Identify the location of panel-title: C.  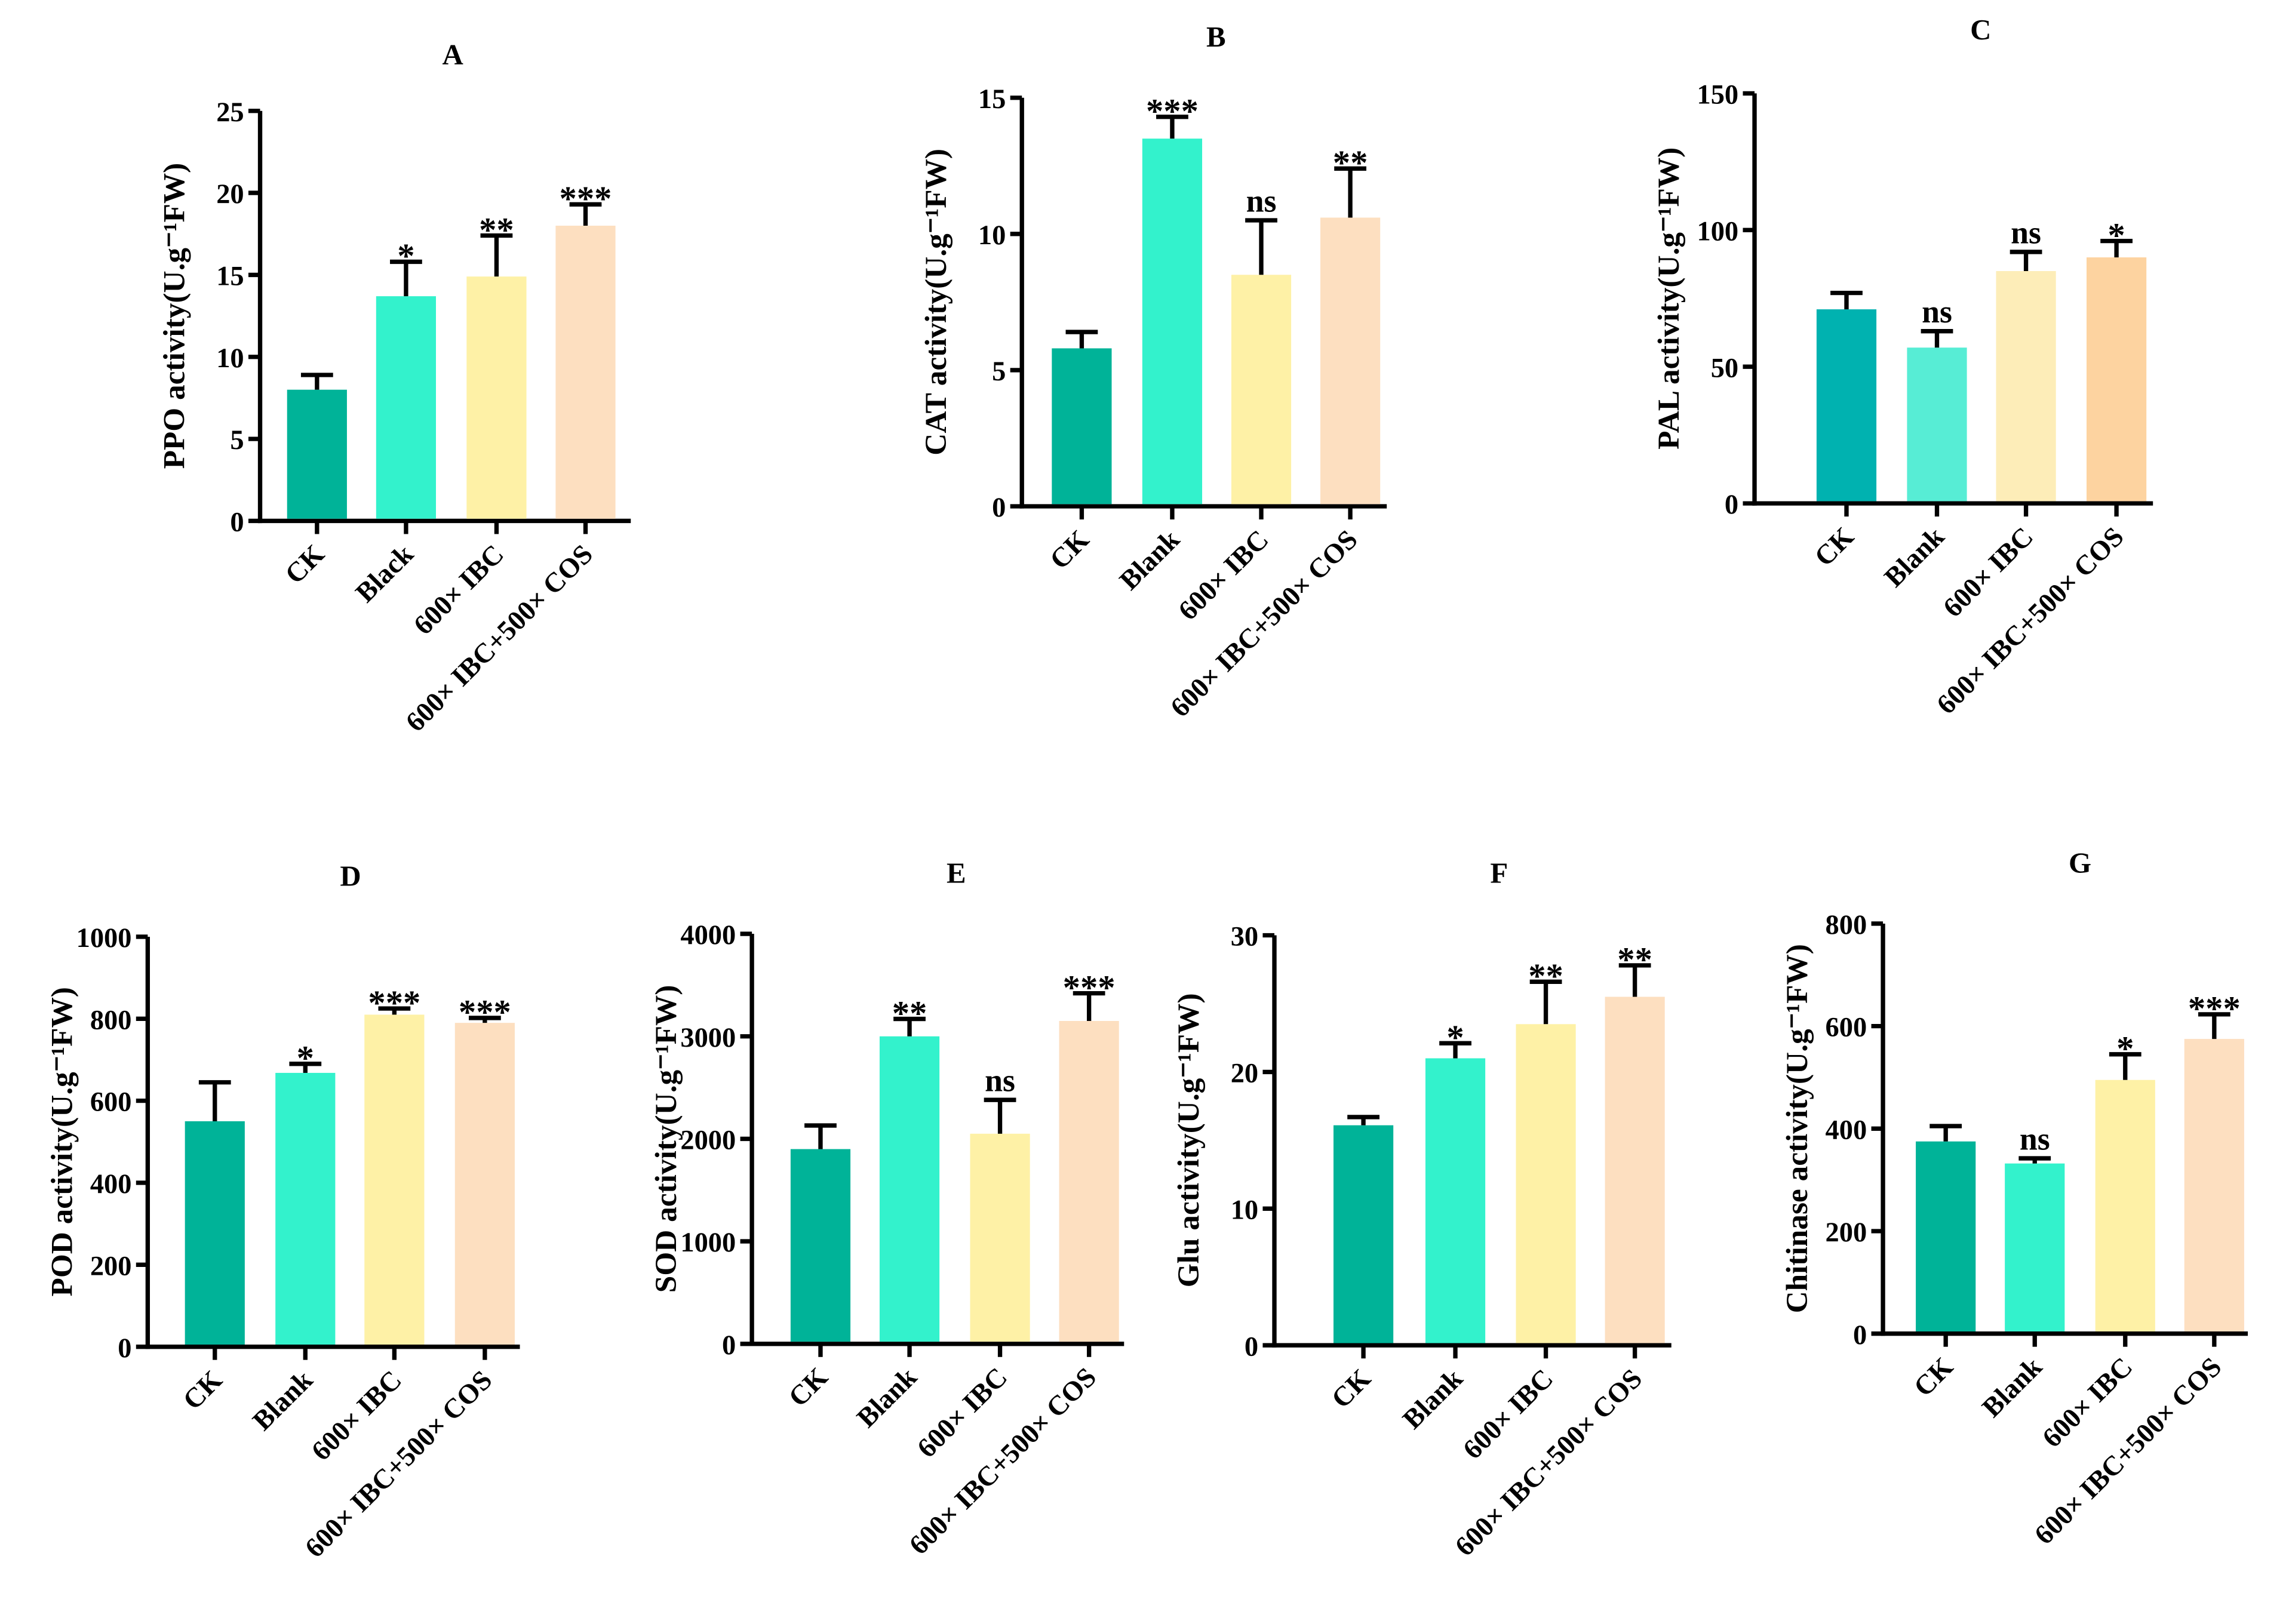
(1980, 29).